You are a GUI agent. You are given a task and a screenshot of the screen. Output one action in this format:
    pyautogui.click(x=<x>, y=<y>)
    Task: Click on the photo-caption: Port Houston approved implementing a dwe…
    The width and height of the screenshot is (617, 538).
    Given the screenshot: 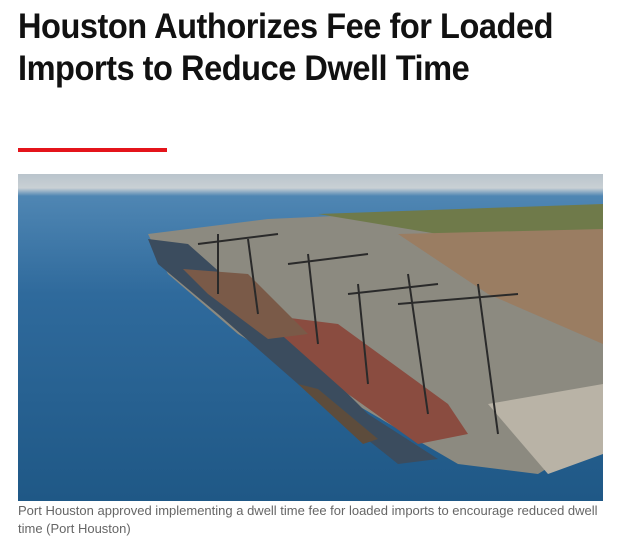 What is the action you would take?
    pyautogui.click(x=308, y=519)
    